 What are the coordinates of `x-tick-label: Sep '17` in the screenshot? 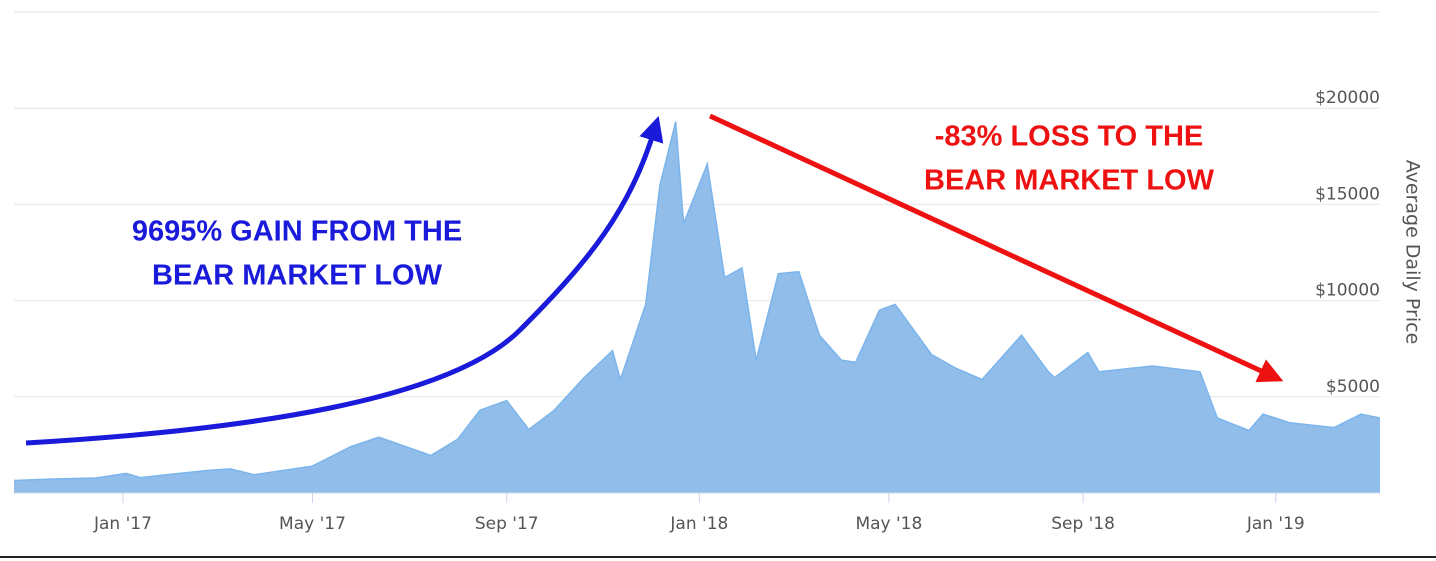 It's located at (507, 524).